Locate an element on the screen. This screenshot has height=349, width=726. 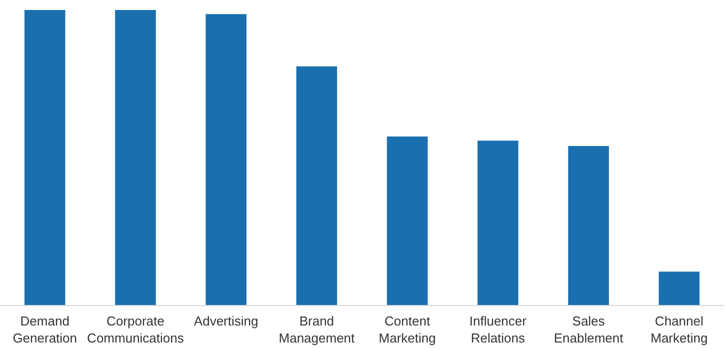
x-tick-label: Sales Enablement is located at coordinates (589, 330).